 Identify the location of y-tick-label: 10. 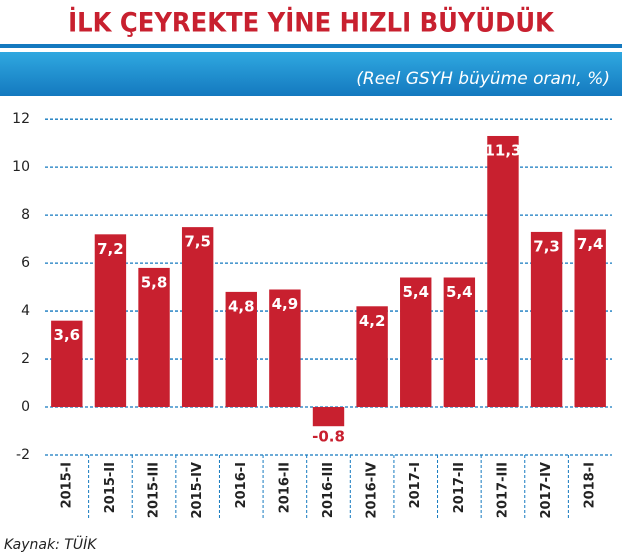
(21, 167).